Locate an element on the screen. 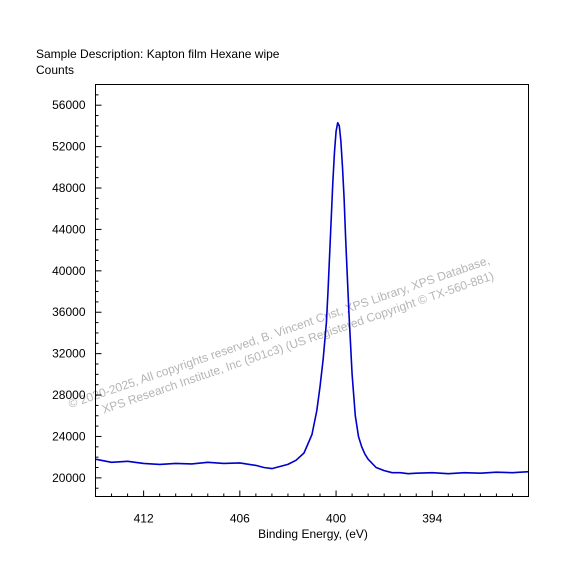  y-tick-label: 52000 is located at coordinates (69, 147).